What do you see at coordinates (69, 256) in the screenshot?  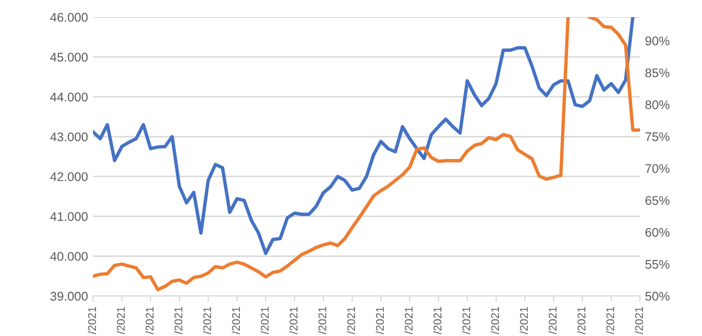 I see `y-tick-label: 40.000` at bounding box center [69, 256].